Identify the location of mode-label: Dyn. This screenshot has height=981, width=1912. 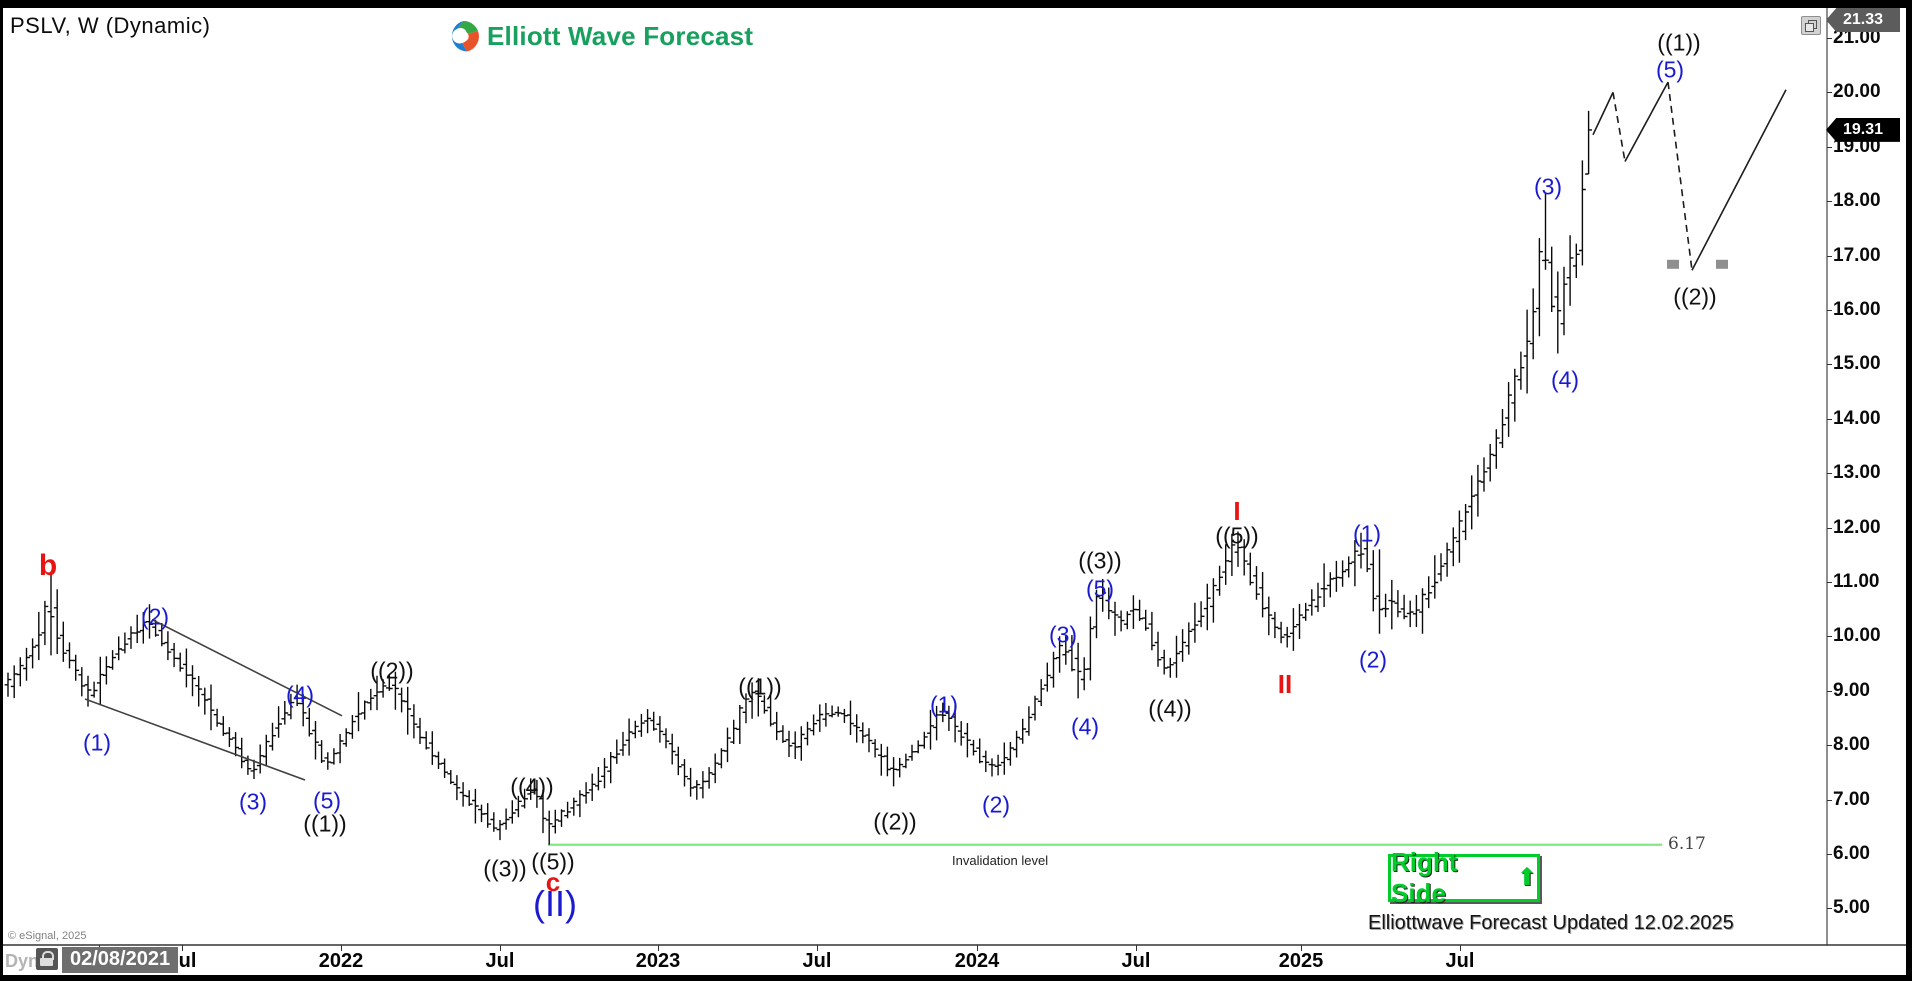
(22, 961).